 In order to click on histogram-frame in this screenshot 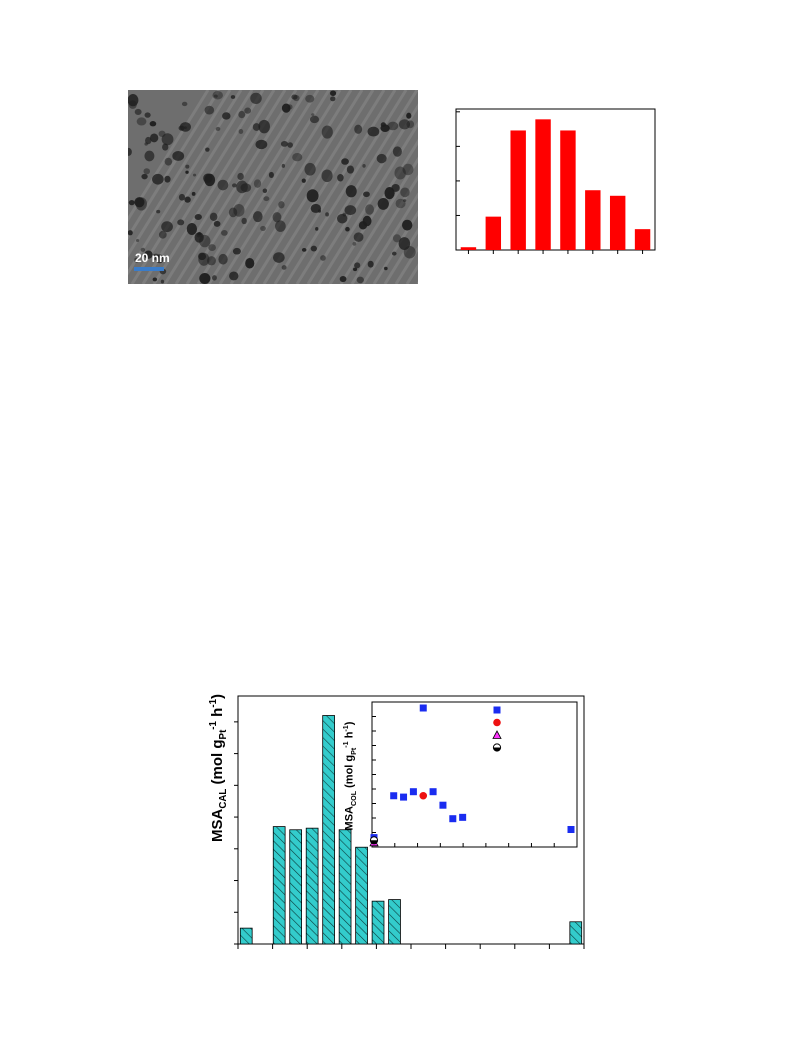, I will do `click(555, 179)`.